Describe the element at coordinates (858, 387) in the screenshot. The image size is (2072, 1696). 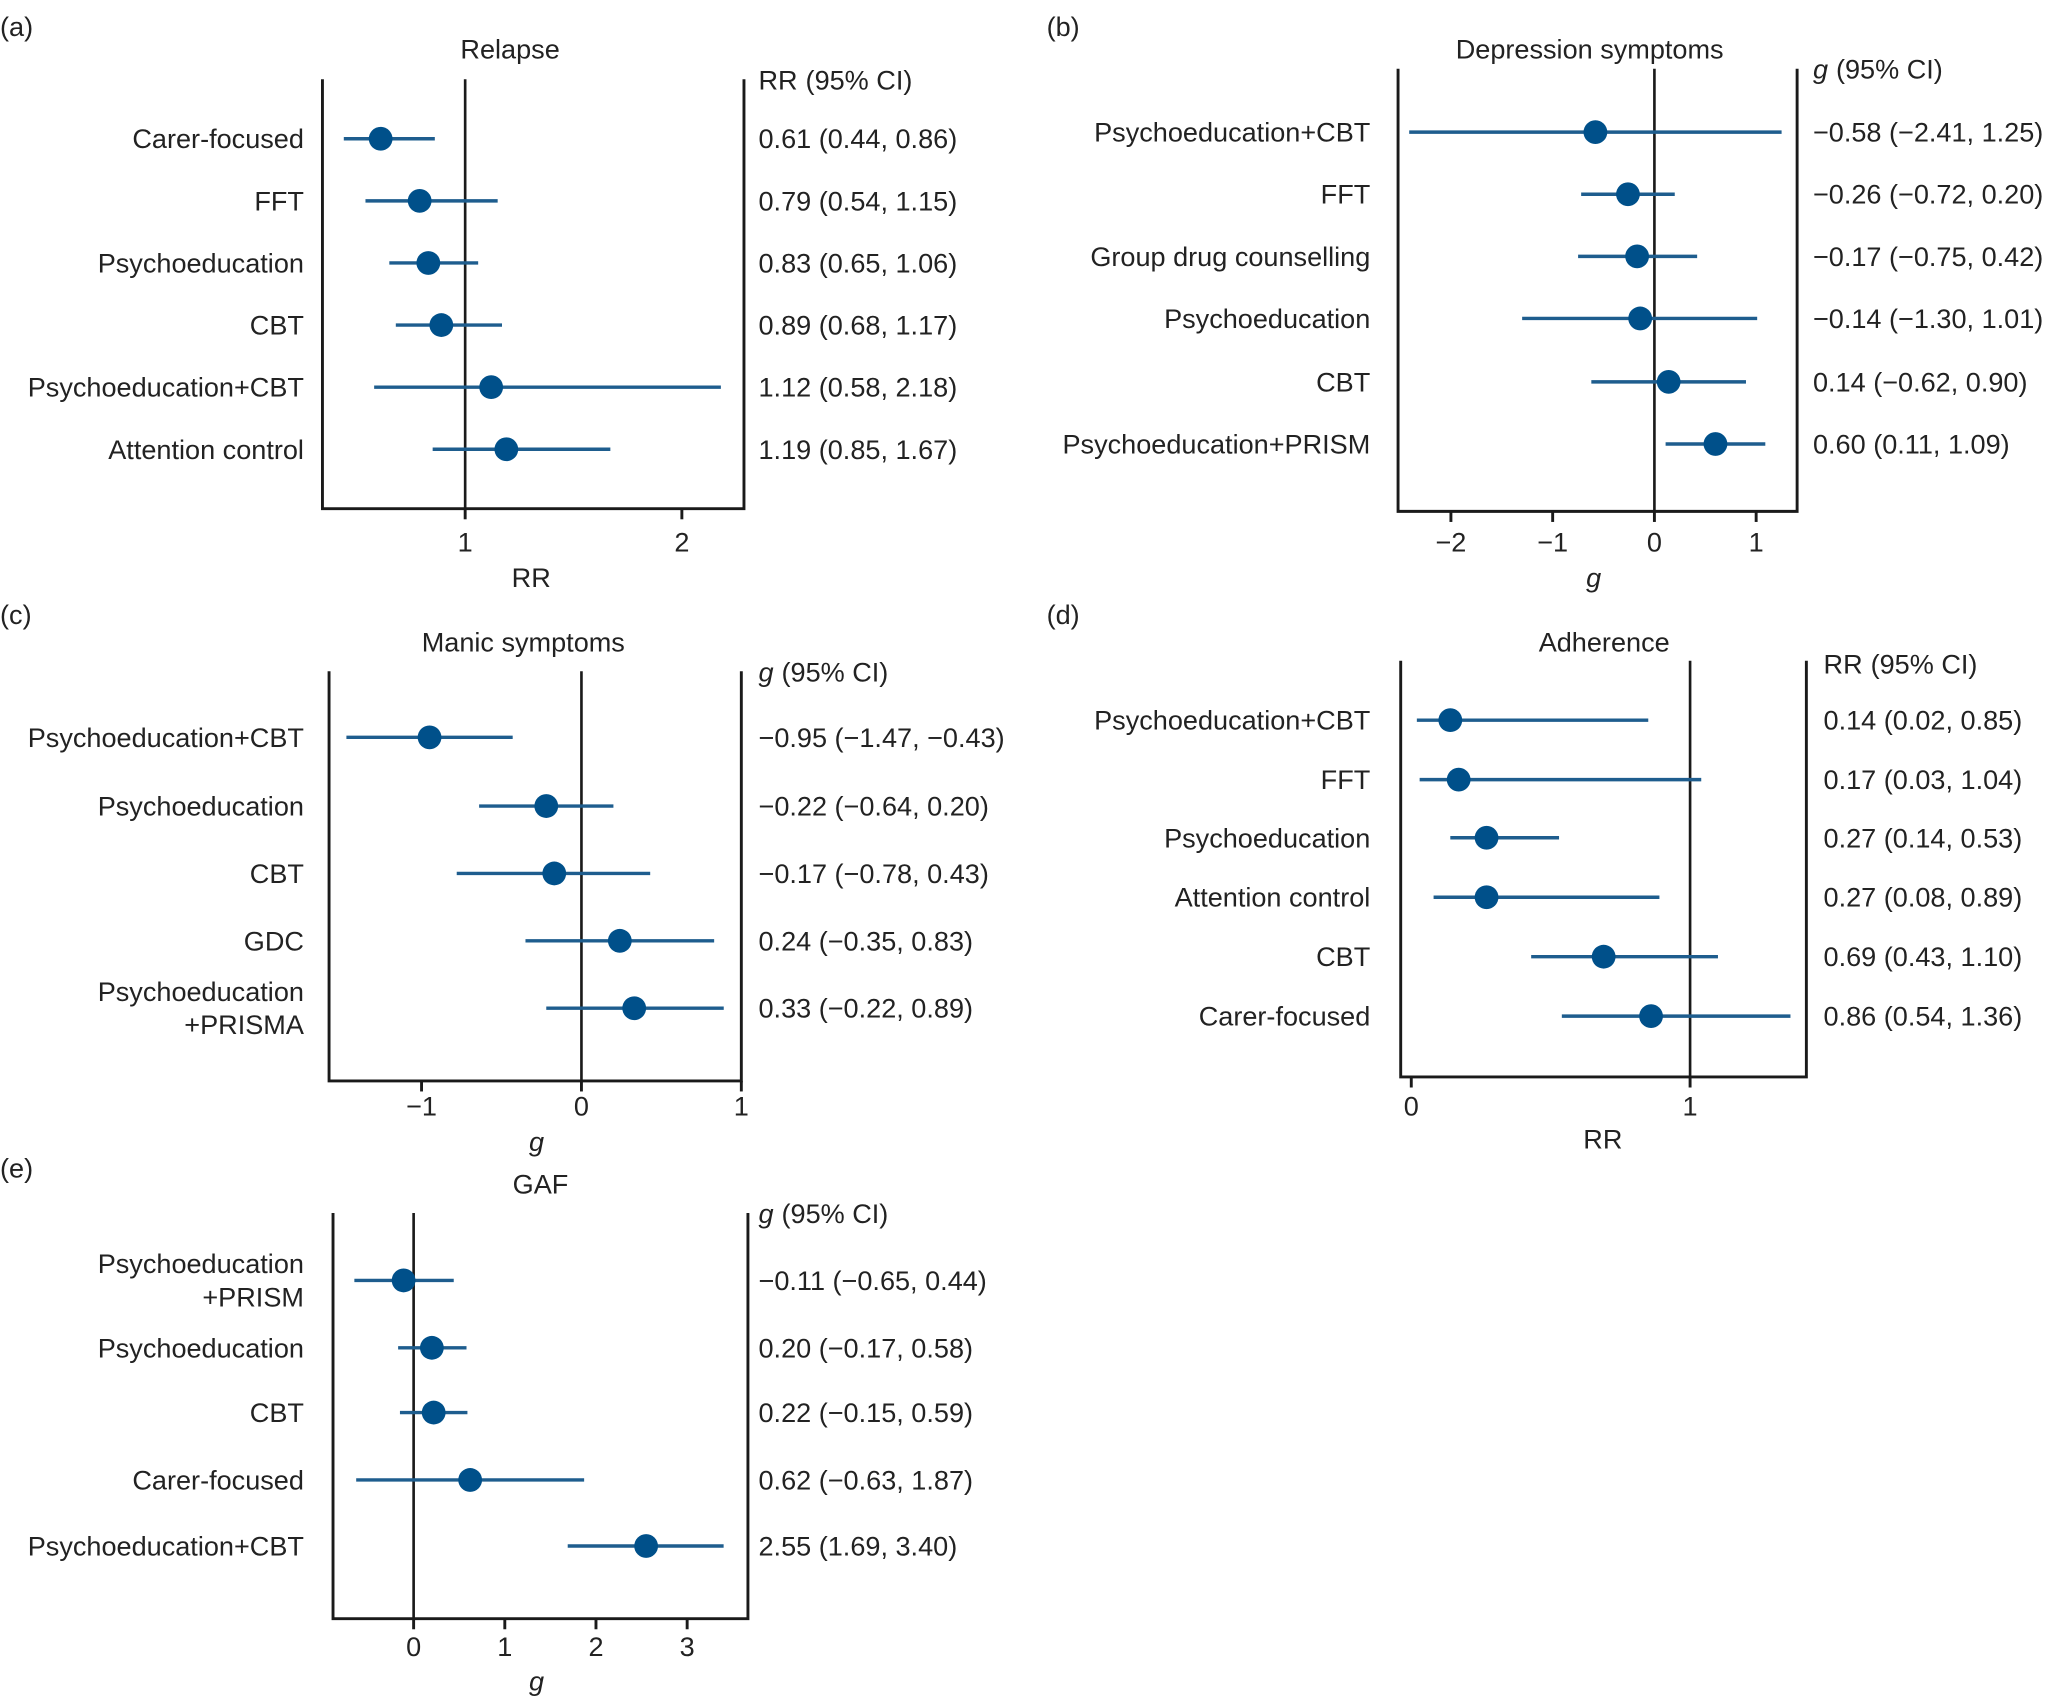
I see `ci-value-text: 1.12 (0.58, 2.18)` at that location.